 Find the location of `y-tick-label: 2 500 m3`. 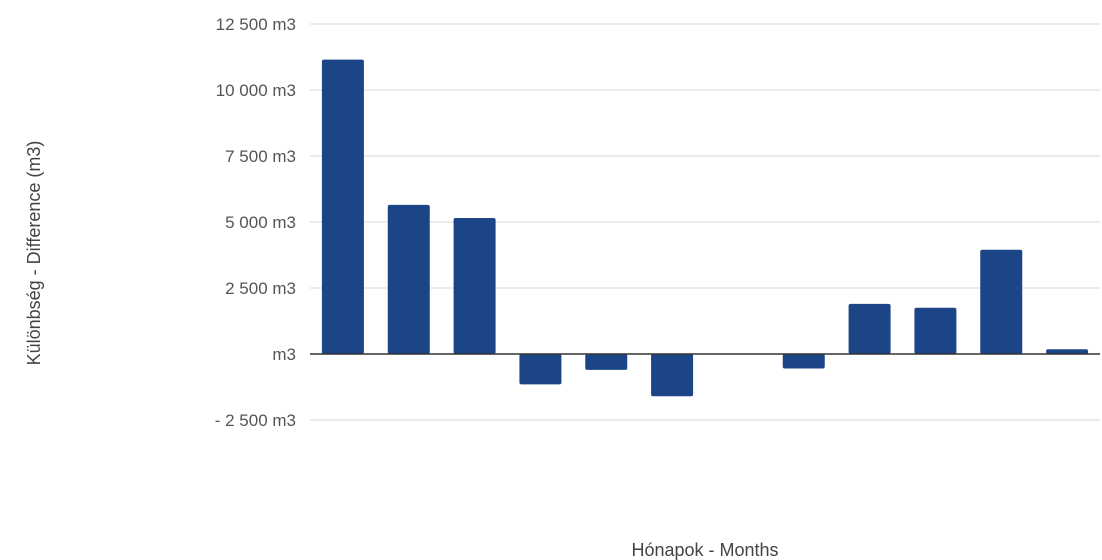

y-tick-label: 2 500 m3 is located at coordinates (260, 288).